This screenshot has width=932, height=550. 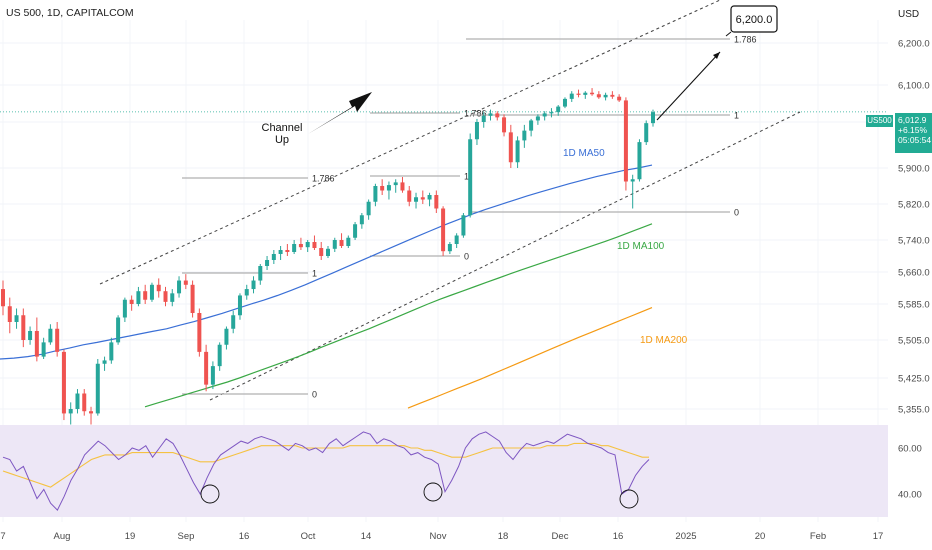 I want to click on price-tick-label: 5,740.0, so click(x=914, y=241).